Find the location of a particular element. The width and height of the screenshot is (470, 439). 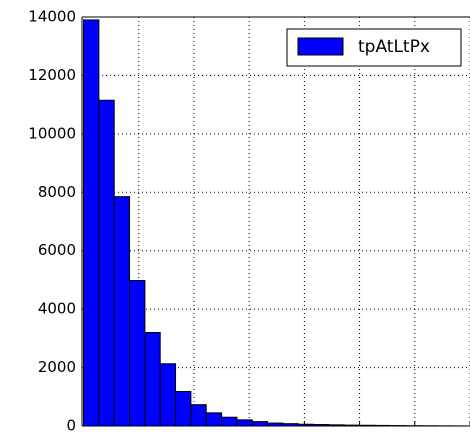

legend-label: tpAtLtPx is located at coordinates (394, 47).